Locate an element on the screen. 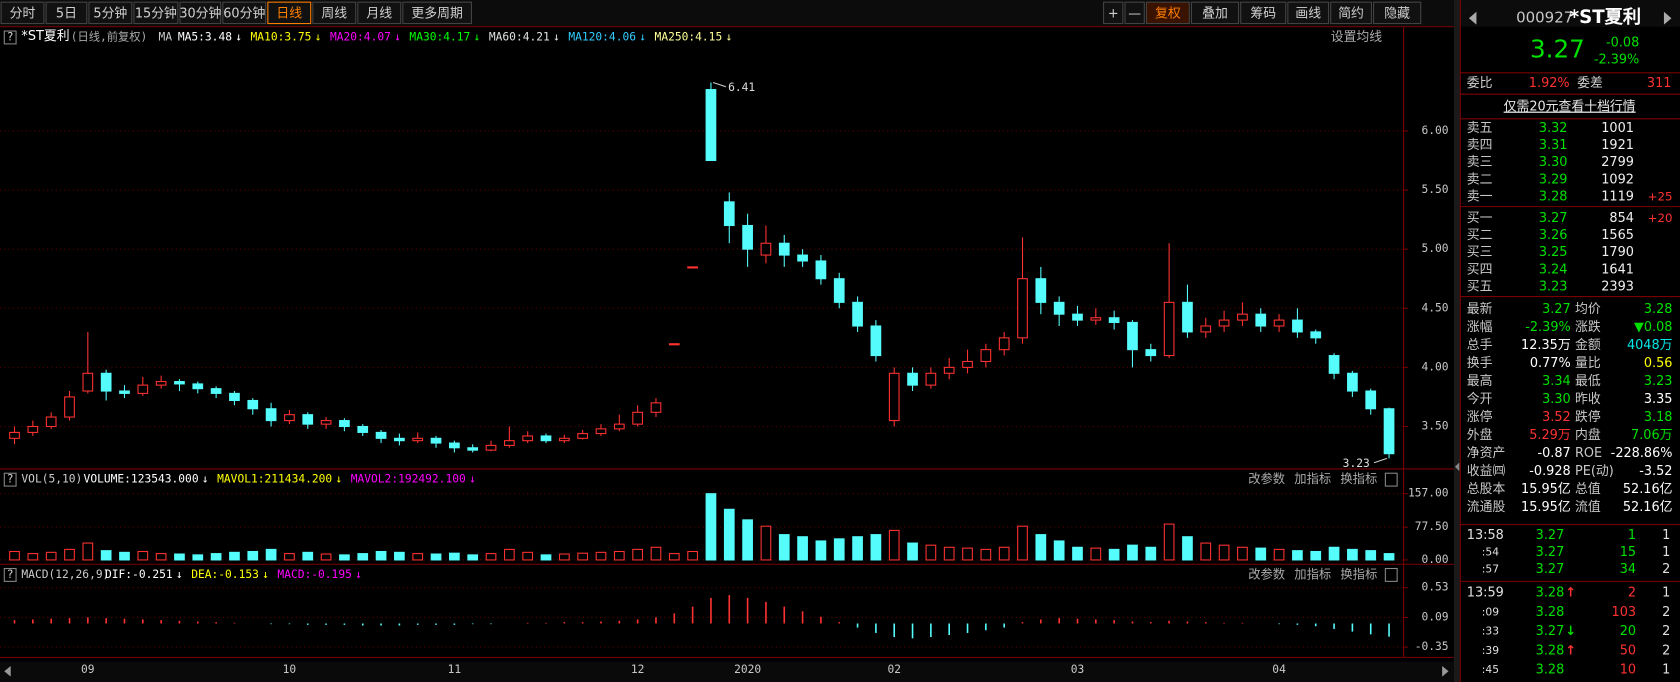 The width and height of the screenshot is (1680, 682). tool-label: — is located at coordinates (1134, 13).